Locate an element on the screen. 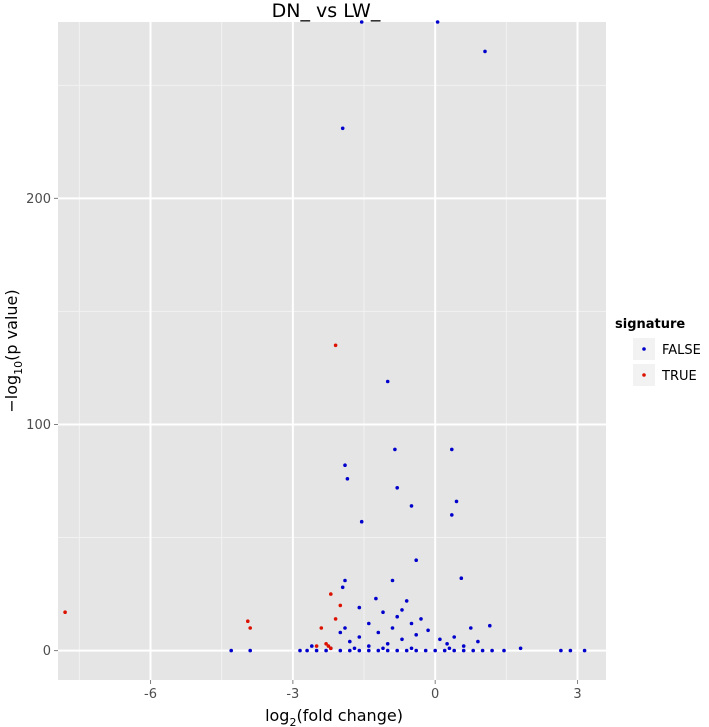 This screenshot has height=727, width=709. y-axis-title-sub: 10 is located at coordinates (18, 368).